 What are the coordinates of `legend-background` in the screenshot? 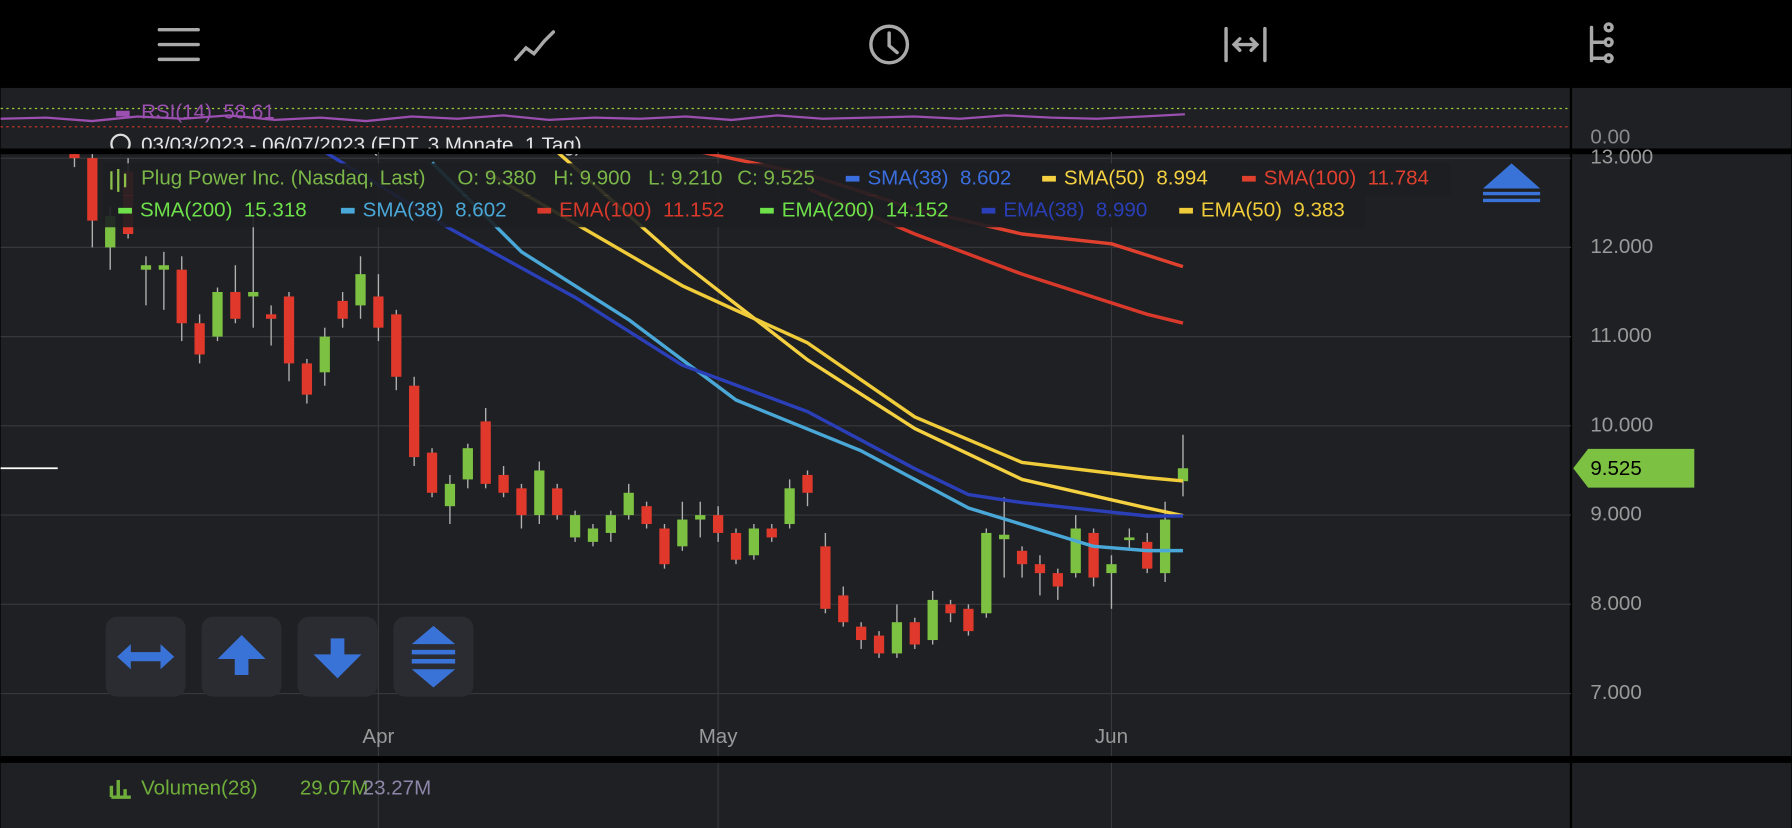 It's located at (777, 179).